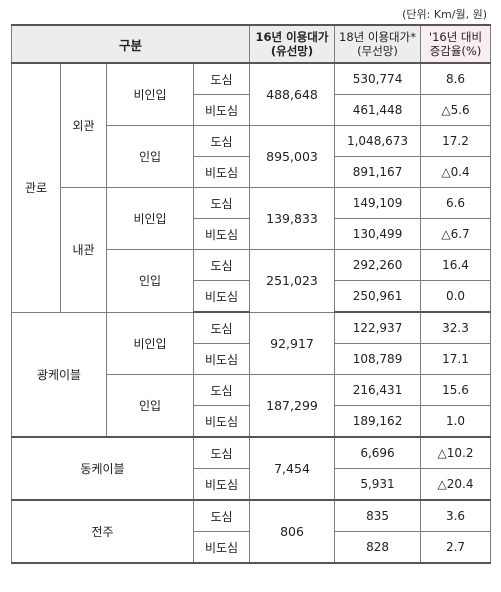 The height and width of the screenshot is (592, 501). I want to click on table-row: 비도심 130,499 △6.7, so click(252, 234).